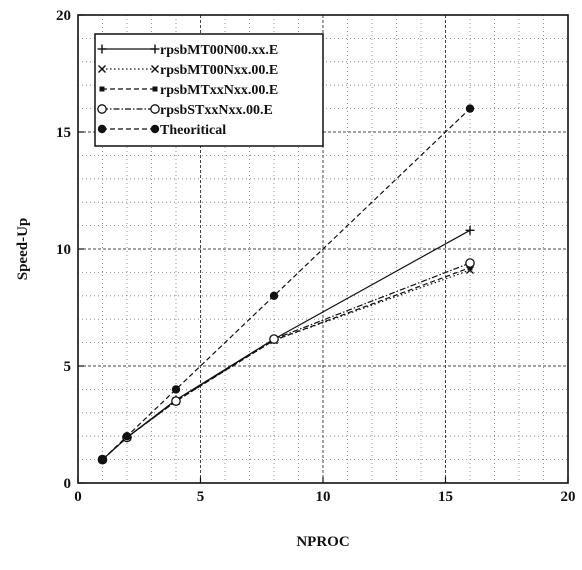 The height and width of the screenshot is (570, 582). I want to click on x-tick-label: 10, so click(323, 497).